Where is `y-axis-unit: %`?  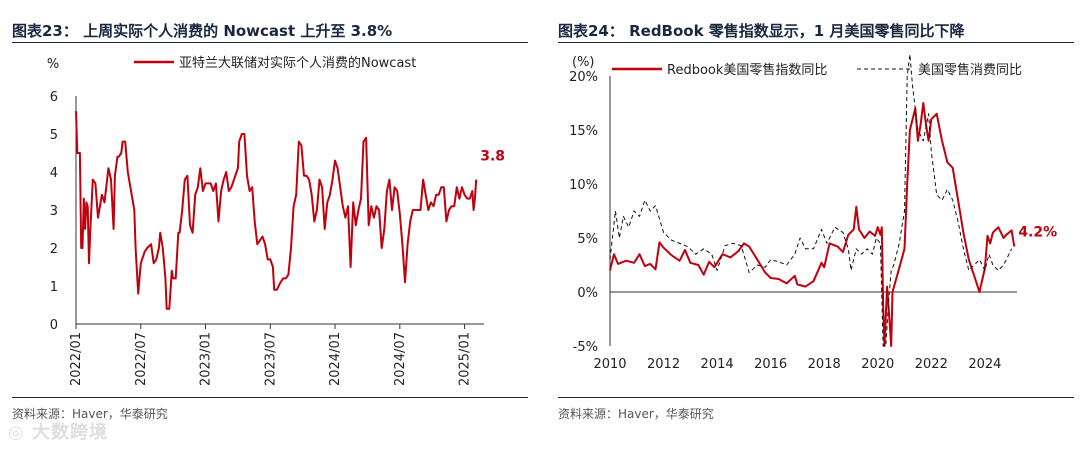 y-axis-unit: % is located at coordinates (53, 64).